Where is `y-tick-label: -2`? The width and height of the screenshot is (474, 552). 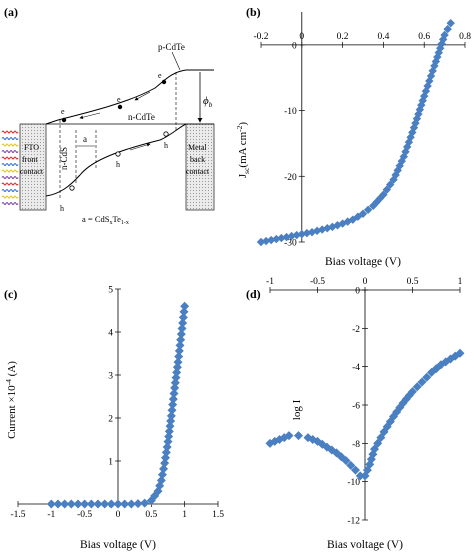 y-tick-label: -2 is located at coordinates (356, 330).